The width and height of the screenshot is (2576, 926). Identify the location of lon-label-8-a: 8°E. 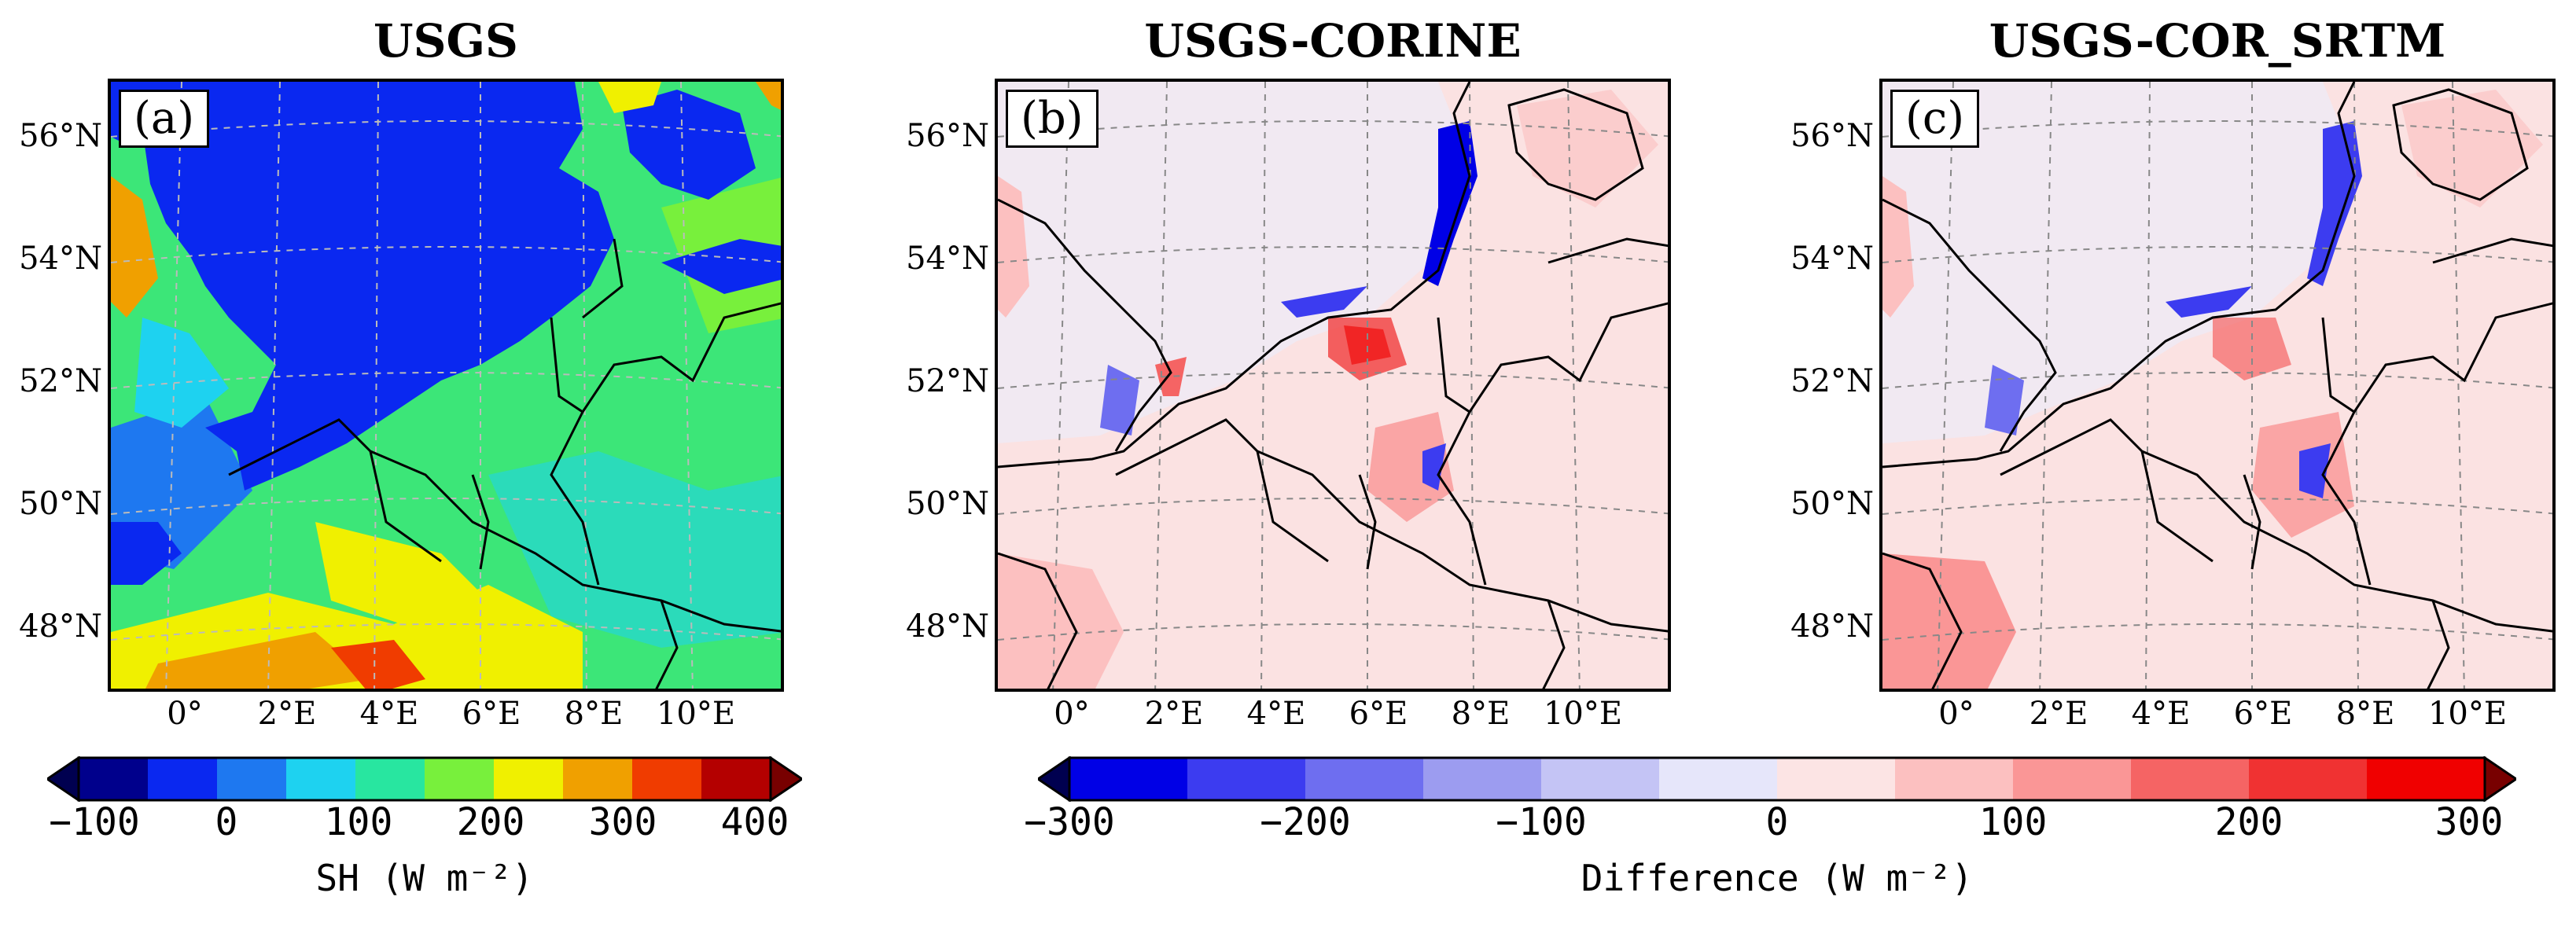
(594, 714).